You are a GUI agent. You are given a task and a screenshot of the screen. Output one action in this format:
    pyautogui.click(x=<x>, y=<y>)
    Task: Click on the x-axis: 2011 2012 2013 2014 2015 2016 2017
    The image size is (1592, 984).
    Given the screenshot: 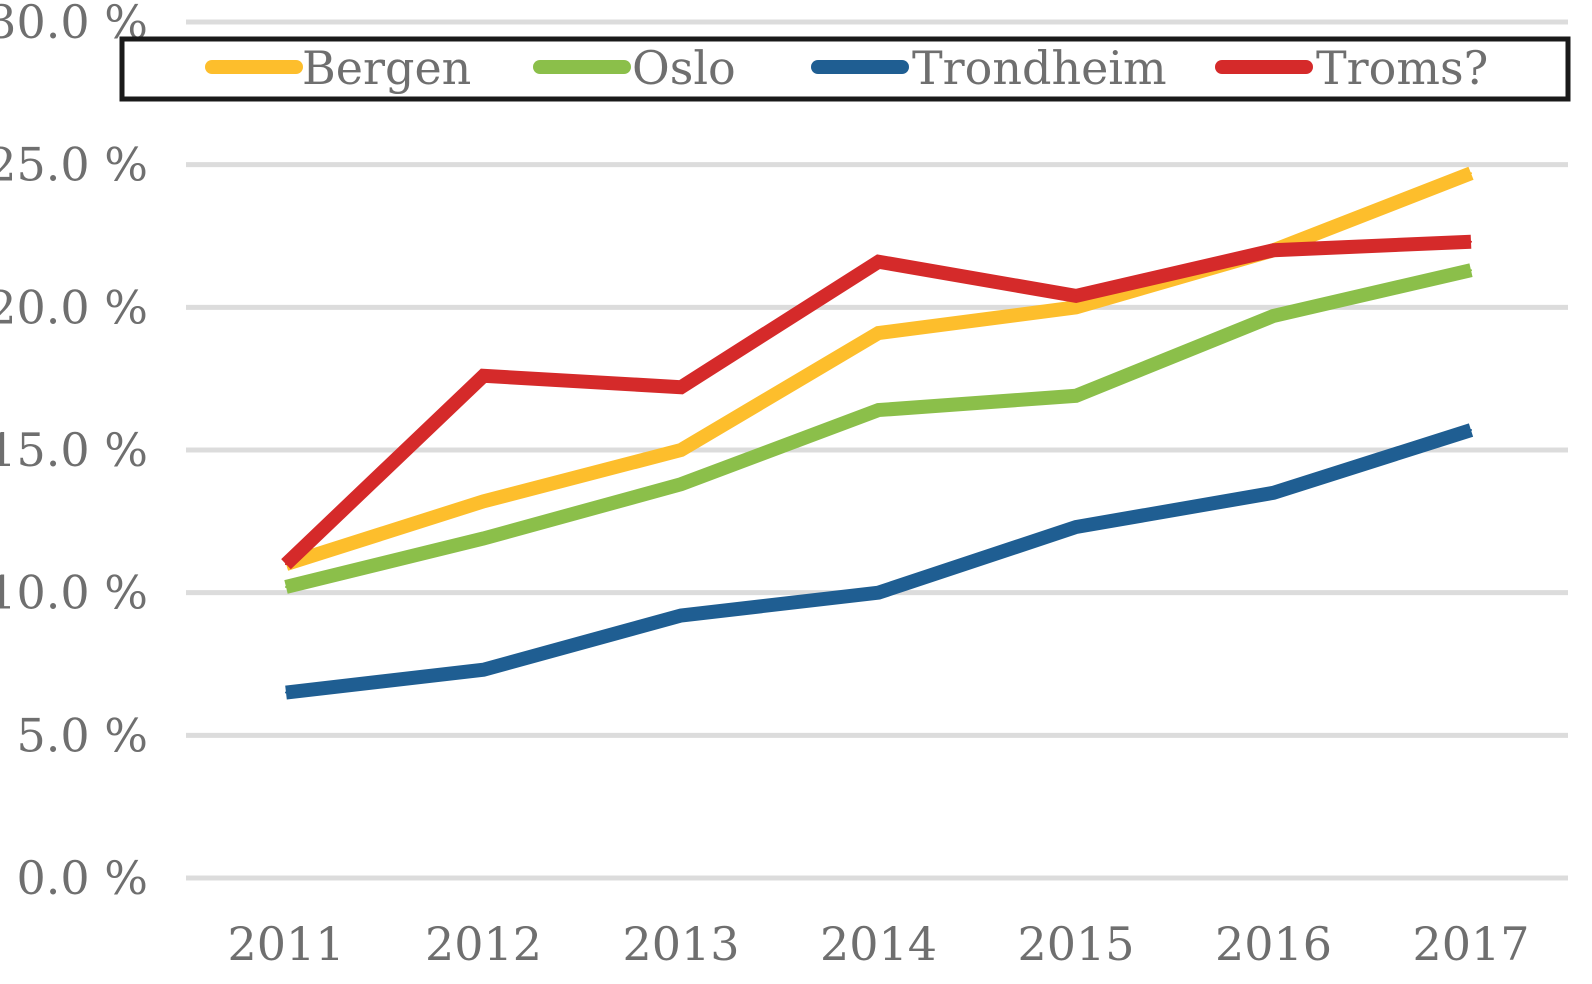 What is the action you would take?
    pyautogui.click(x=878, y=944)
    